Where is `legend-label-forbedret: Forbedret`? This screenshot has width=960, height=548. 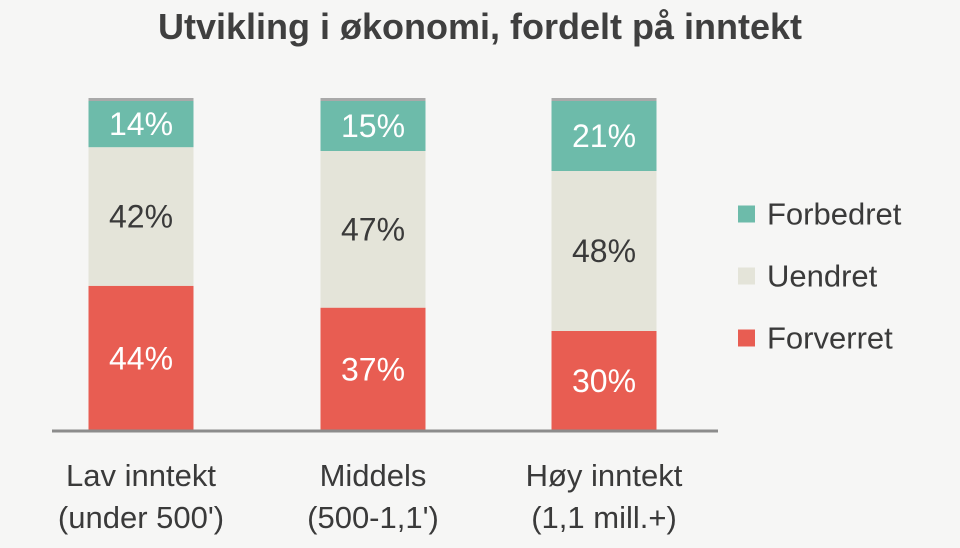
legend-label-forbedret: Forbedret is located at coordinates (834, 214).